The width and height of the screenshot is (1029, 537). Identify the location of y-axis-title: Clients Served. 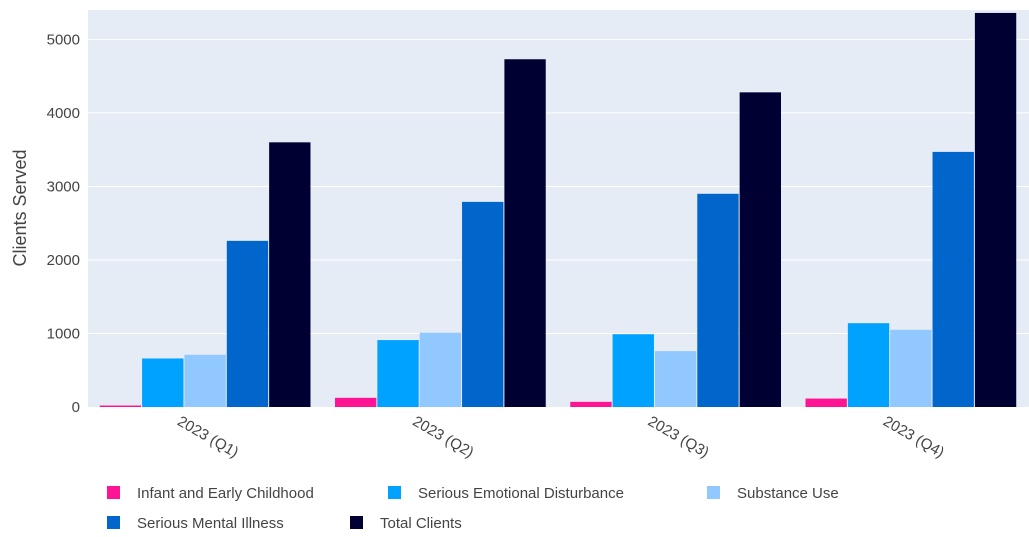
(20, 207).